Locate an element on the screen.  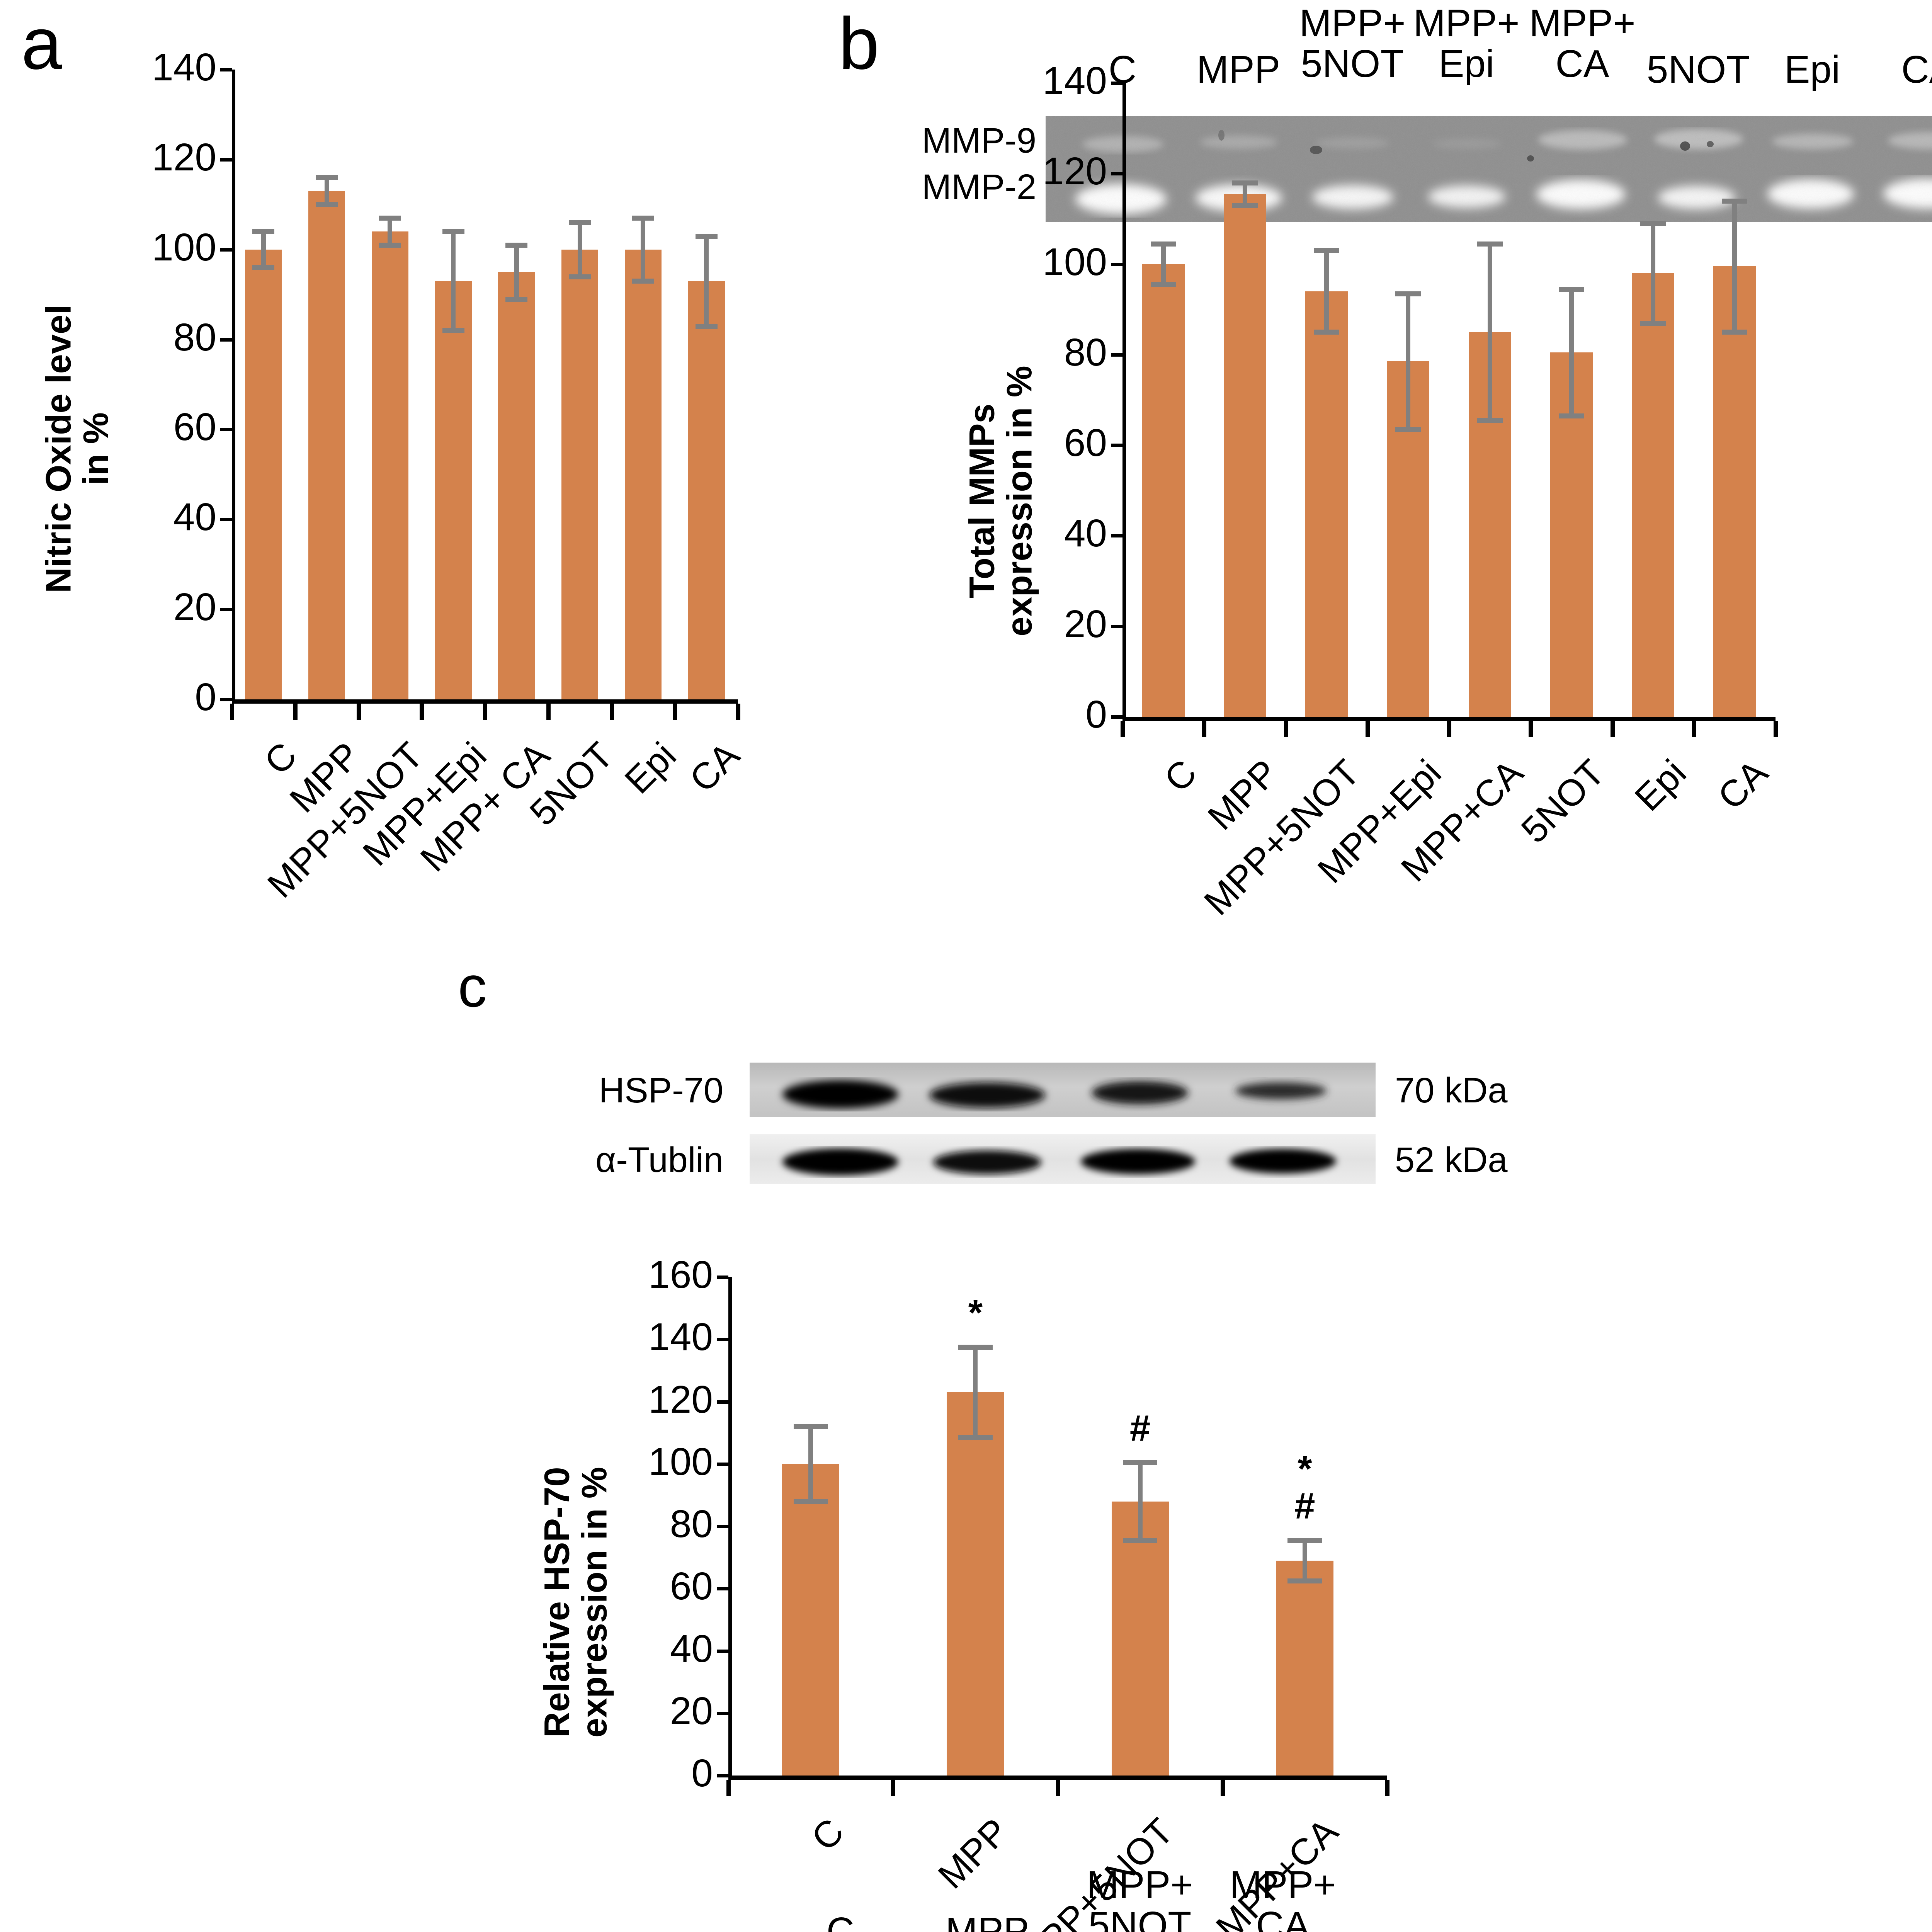
y-axis-tick-label: 160 is located at coordinates (681, 1275).